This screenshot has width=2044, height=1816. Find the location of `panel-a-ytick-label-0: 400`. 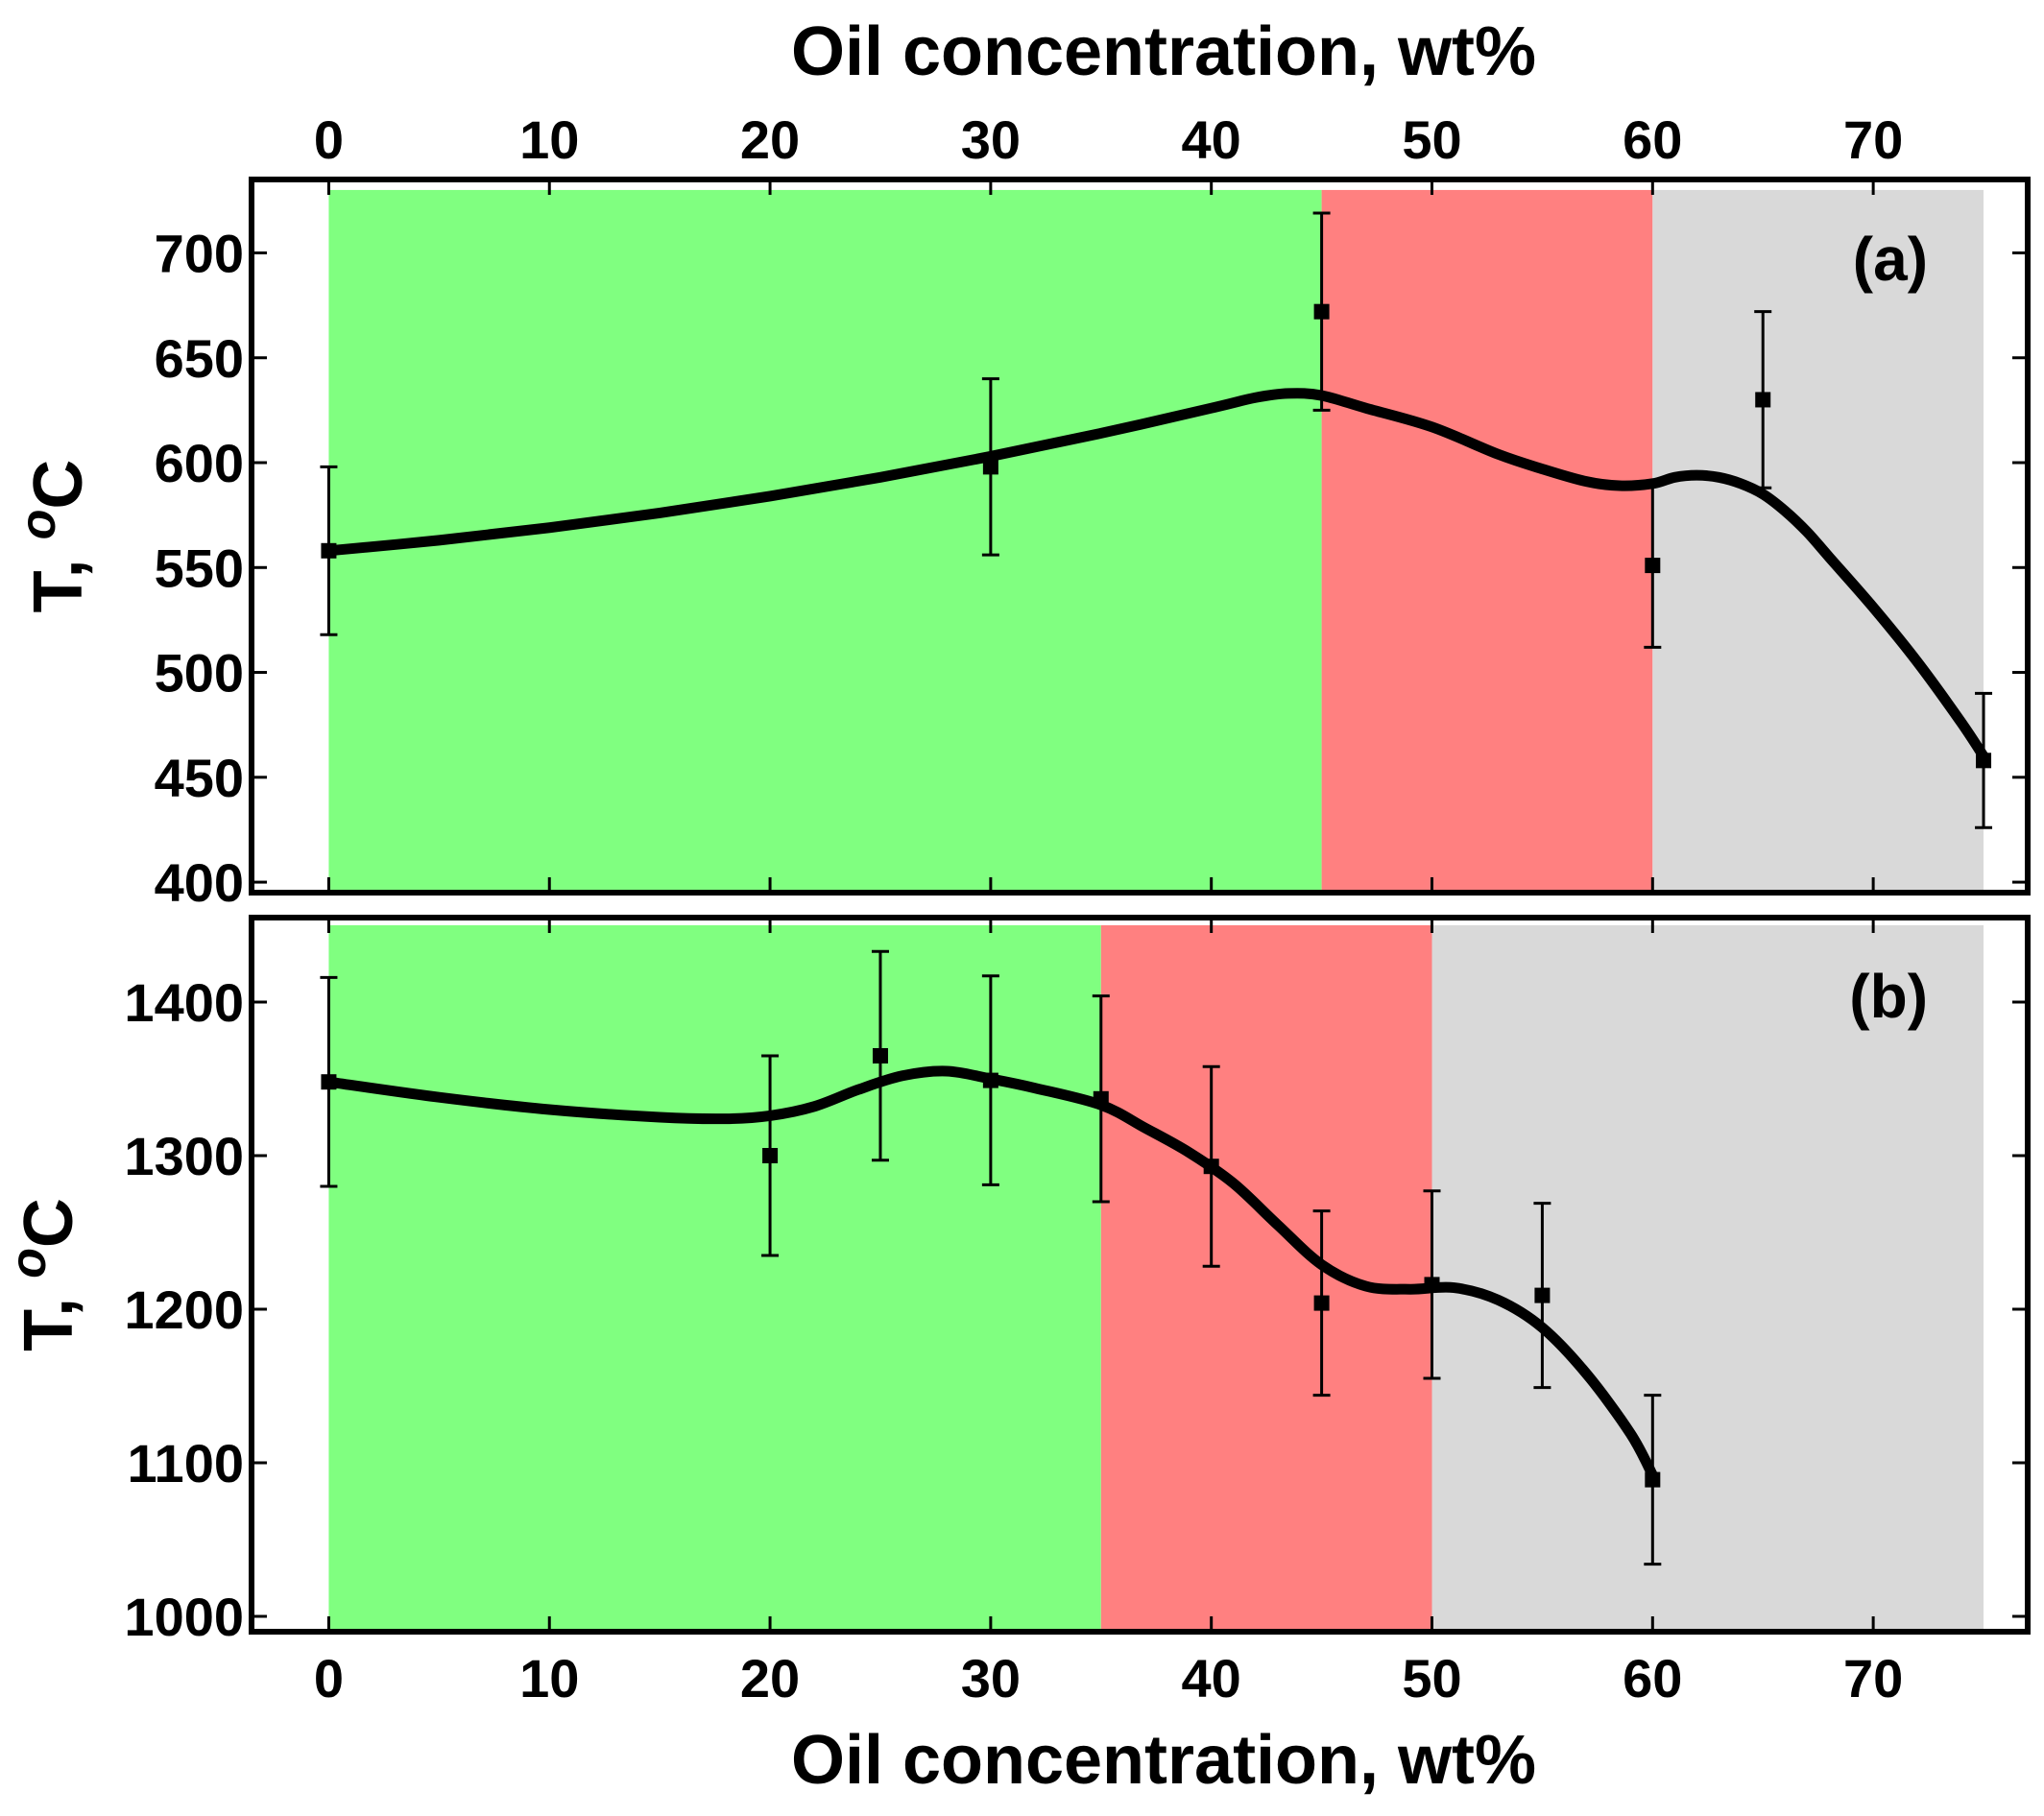

panel-a-ytick-label-0: 400 is located at coordinates (199, 882).